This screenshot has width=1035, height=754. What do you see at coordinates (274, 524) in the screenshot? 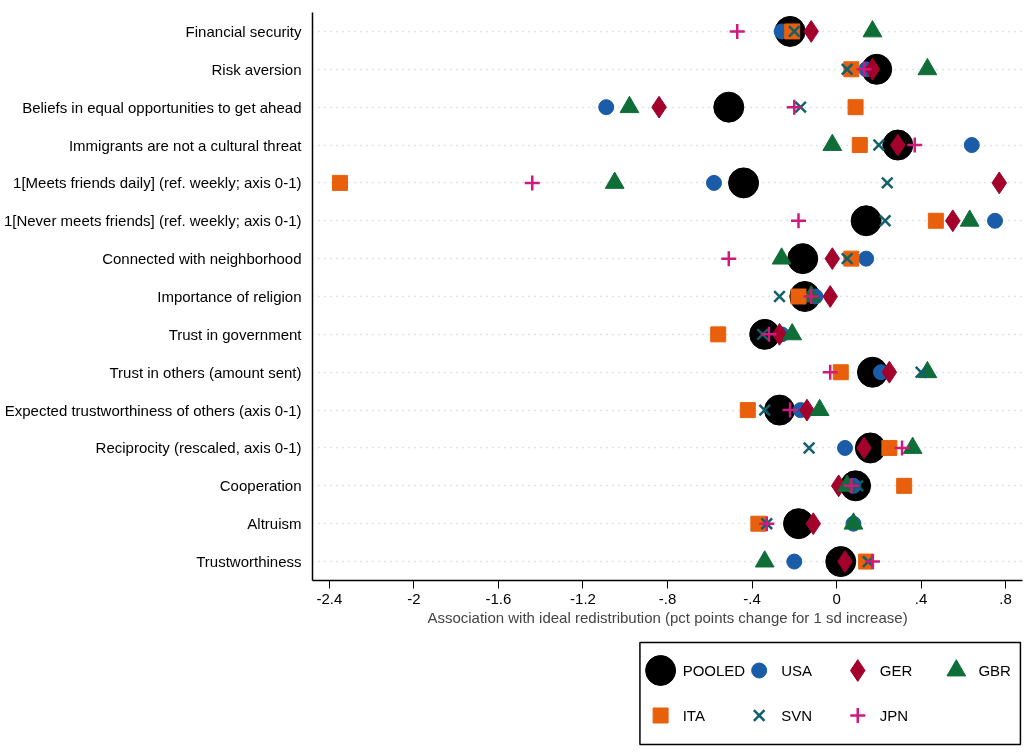
I see `y-tick-label: Altruism` at bounding box center [274, 524].